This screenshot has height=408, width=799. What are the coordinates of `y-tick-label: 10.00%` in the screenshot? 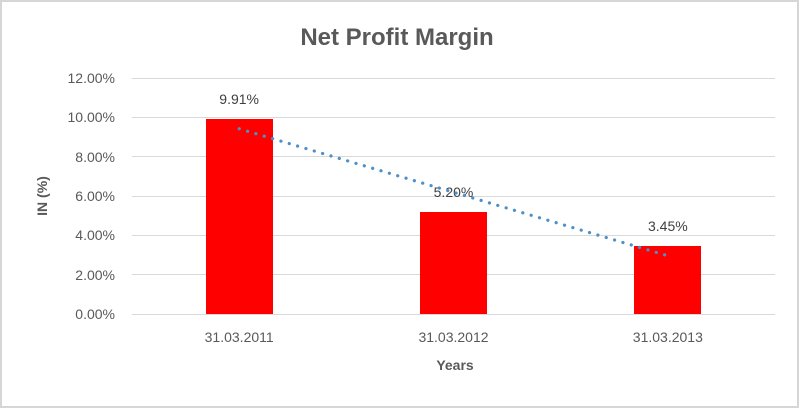 It's located at (91, 117).